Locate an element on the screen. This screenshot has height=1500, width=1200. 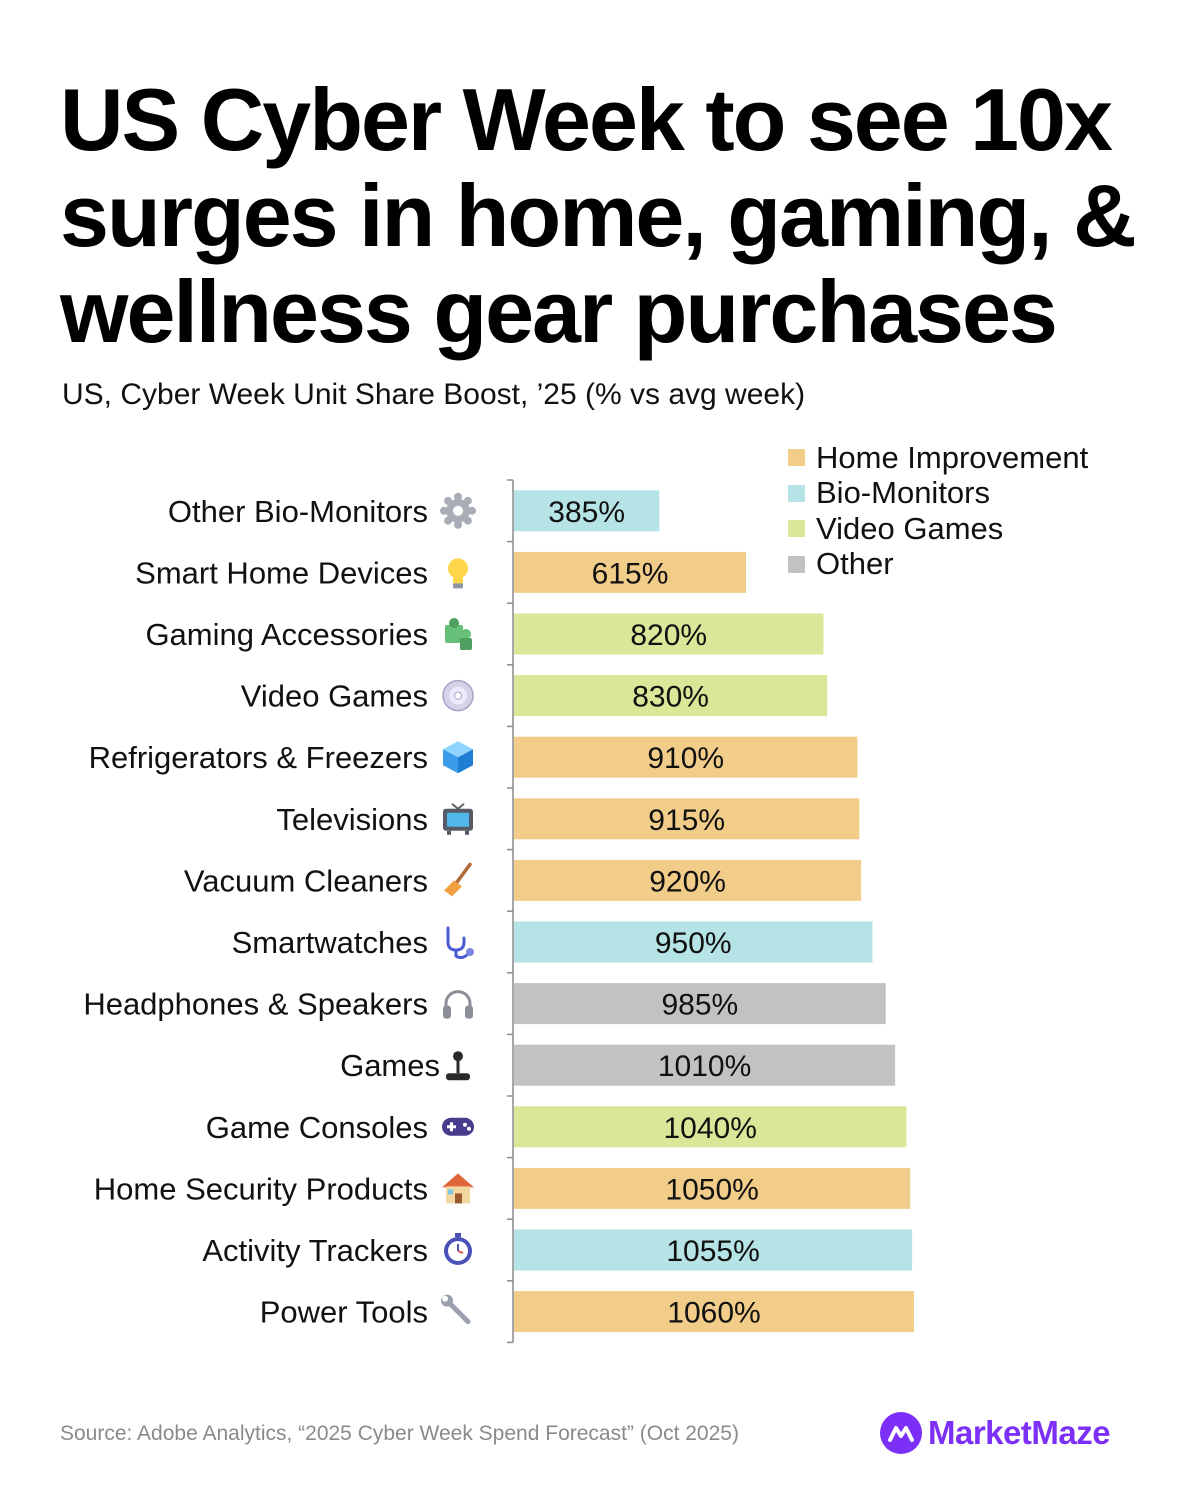
data-label: 830% is located at coordinates (670, 697).